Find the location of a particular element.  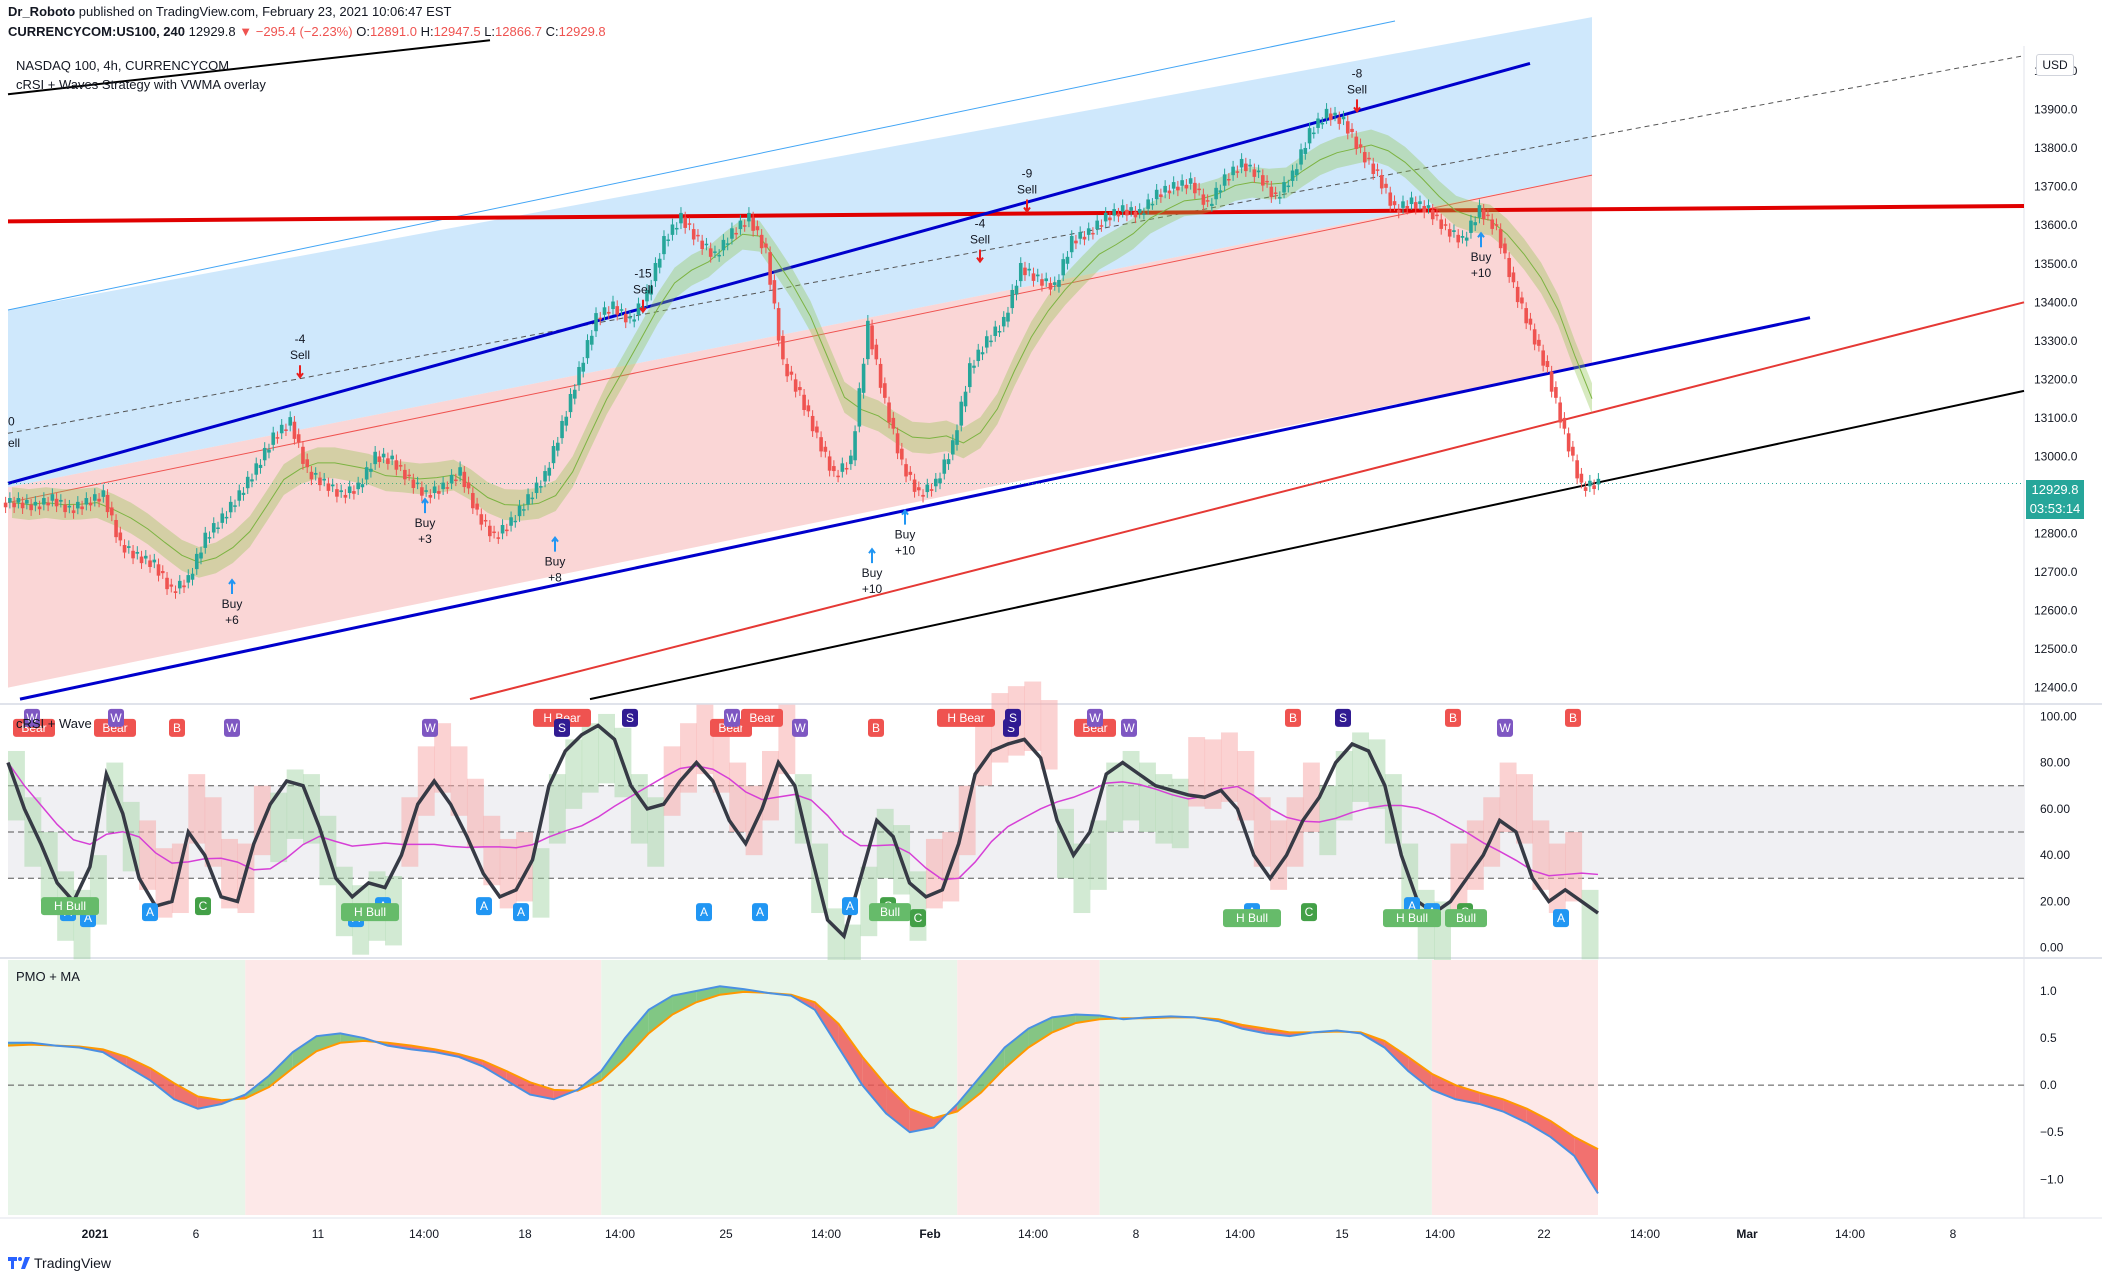

crsi-badge: H Bear is located at coordinates (562, 717).